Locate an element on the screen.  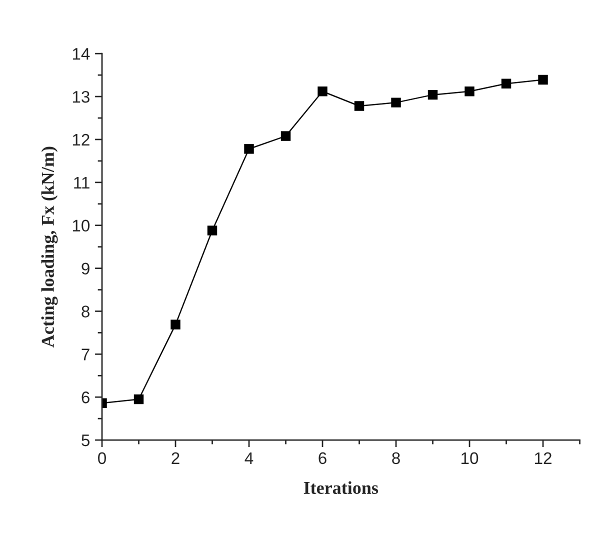
y-tick-label: 14 is located at coordinates (81, 54).